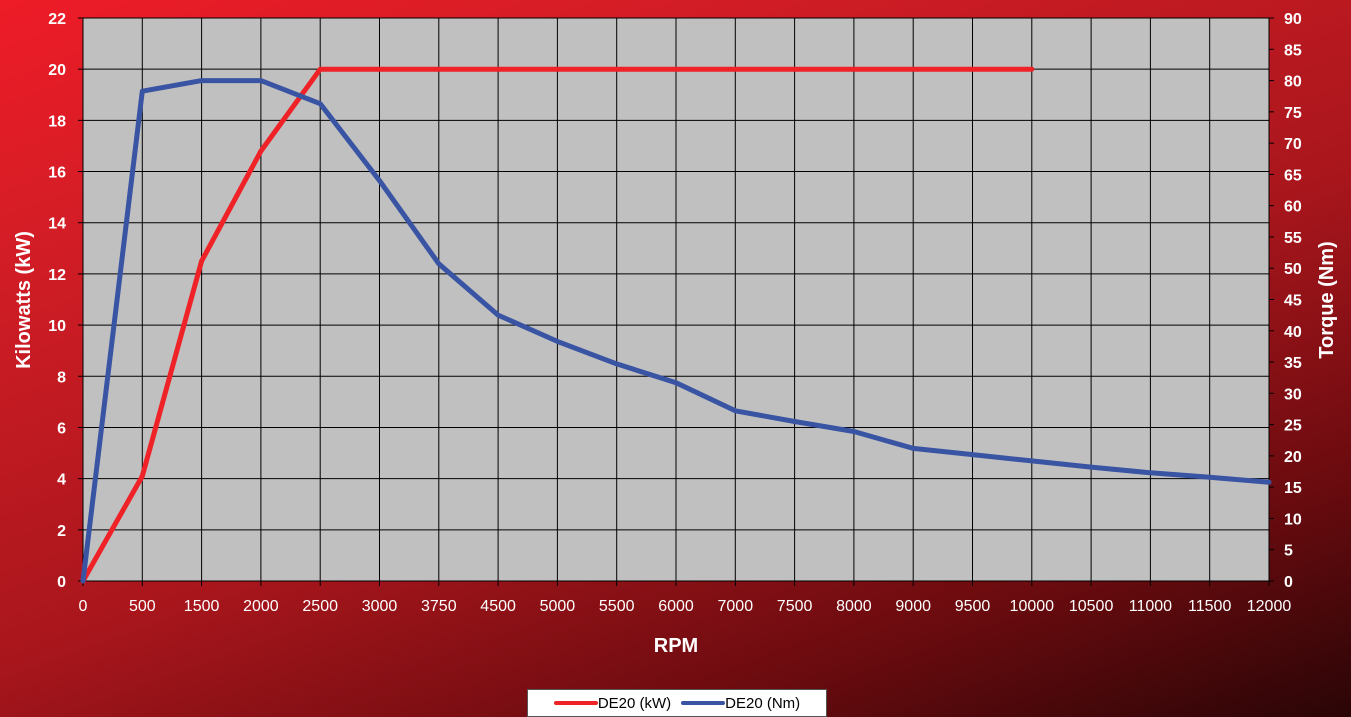 The image size is (1351, 717). I want to click on legend-label-nm: DE20 (Nm), so click(762, 703).